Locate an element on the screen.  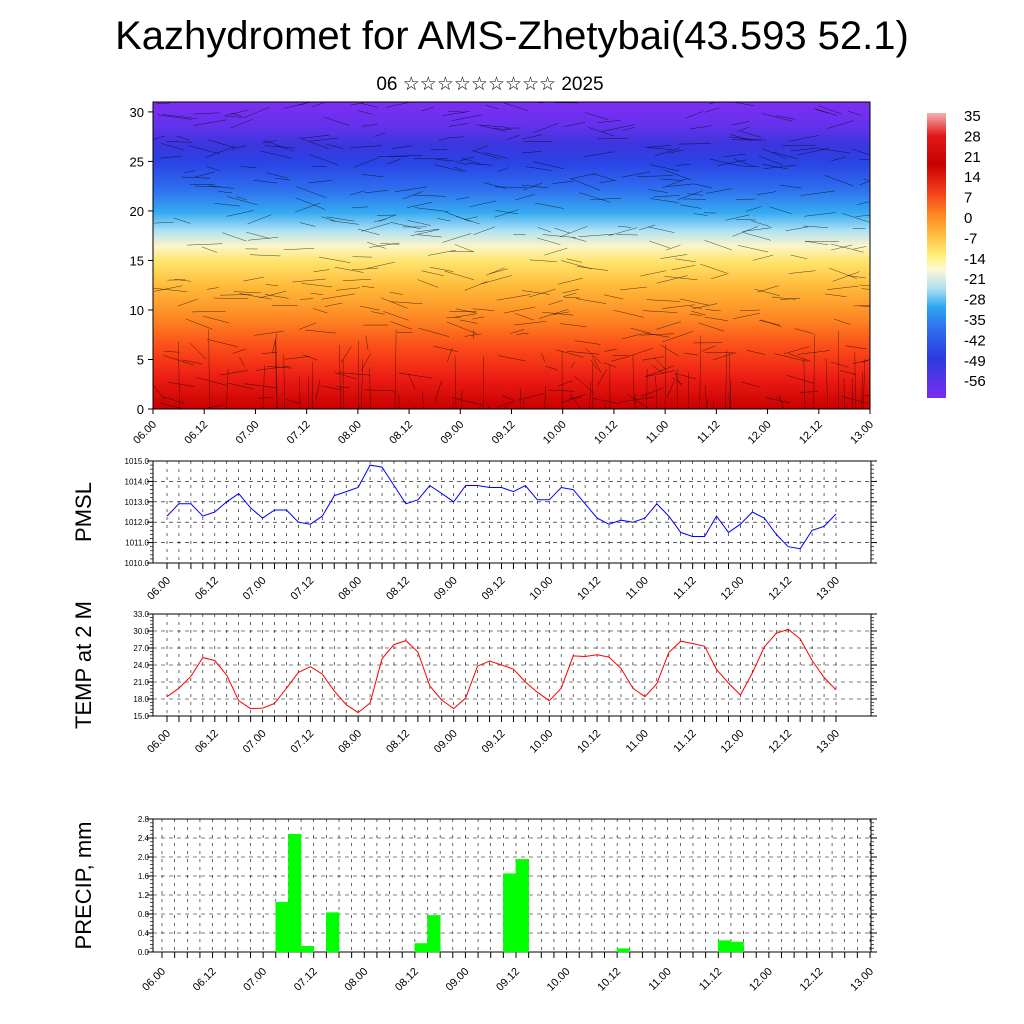
colorbar-label: -14 is located at coordinates (975, 259).